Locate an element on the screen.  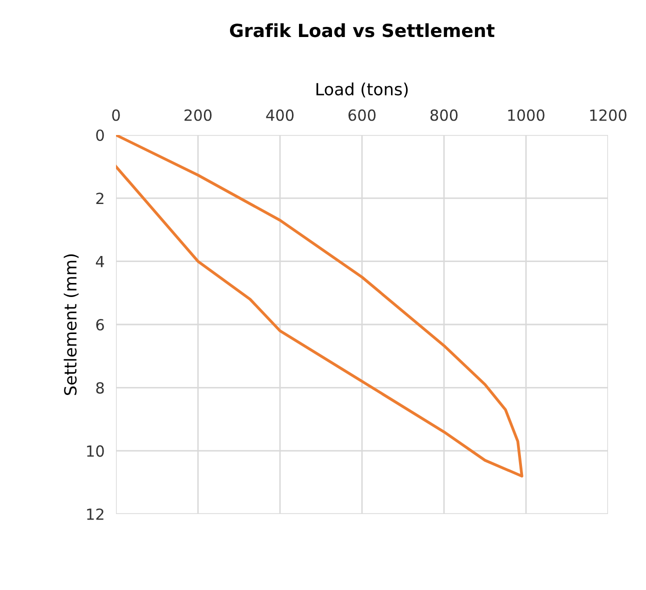
y-tick-label: 4 is located at coordinates (100, 262).